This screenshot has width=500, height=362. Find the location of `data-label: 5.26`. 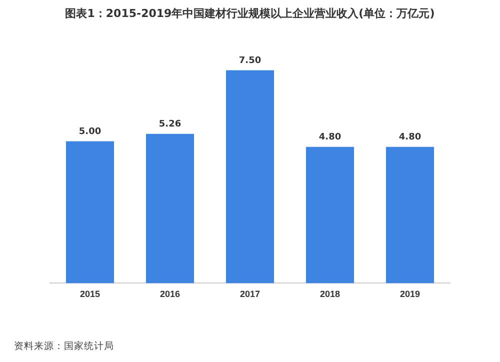

data-label: 5.26 is located at coordinates (170, 125).